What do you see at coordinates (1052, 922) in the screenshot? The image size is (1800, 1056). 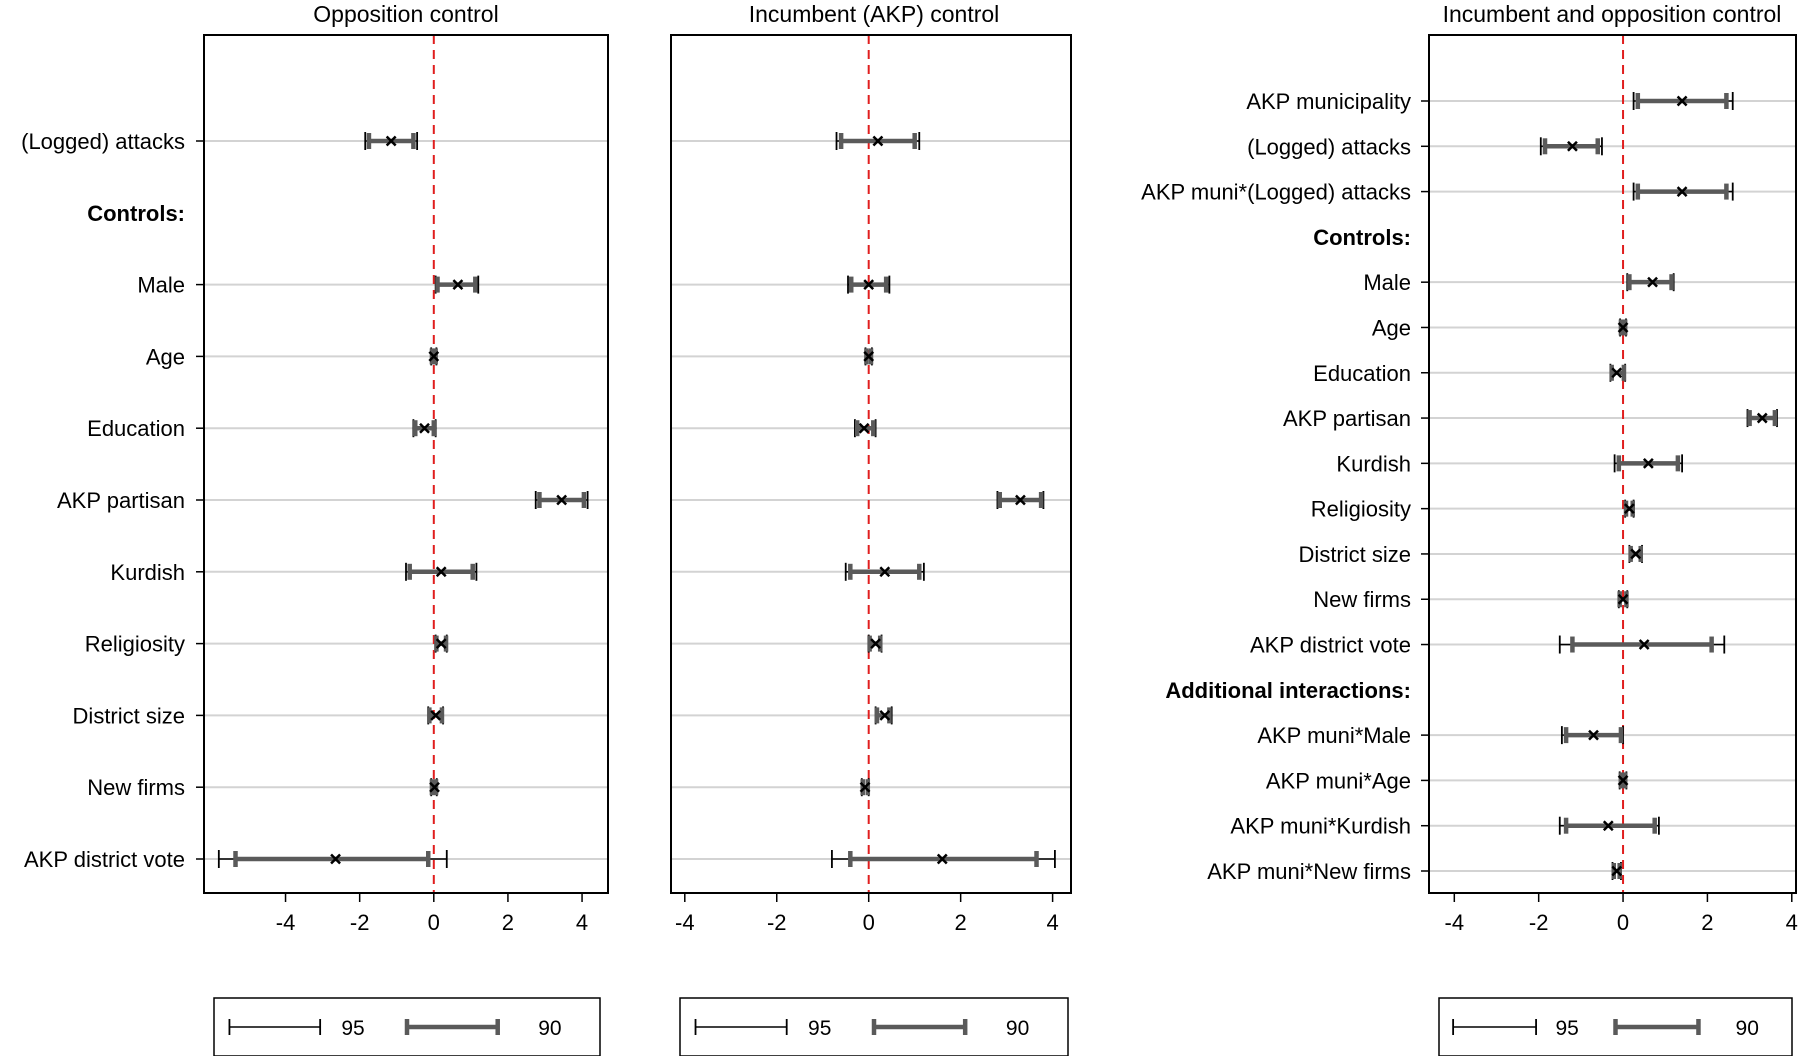 I see `x-tick-label: 4` at bounding box center [1052, 922].